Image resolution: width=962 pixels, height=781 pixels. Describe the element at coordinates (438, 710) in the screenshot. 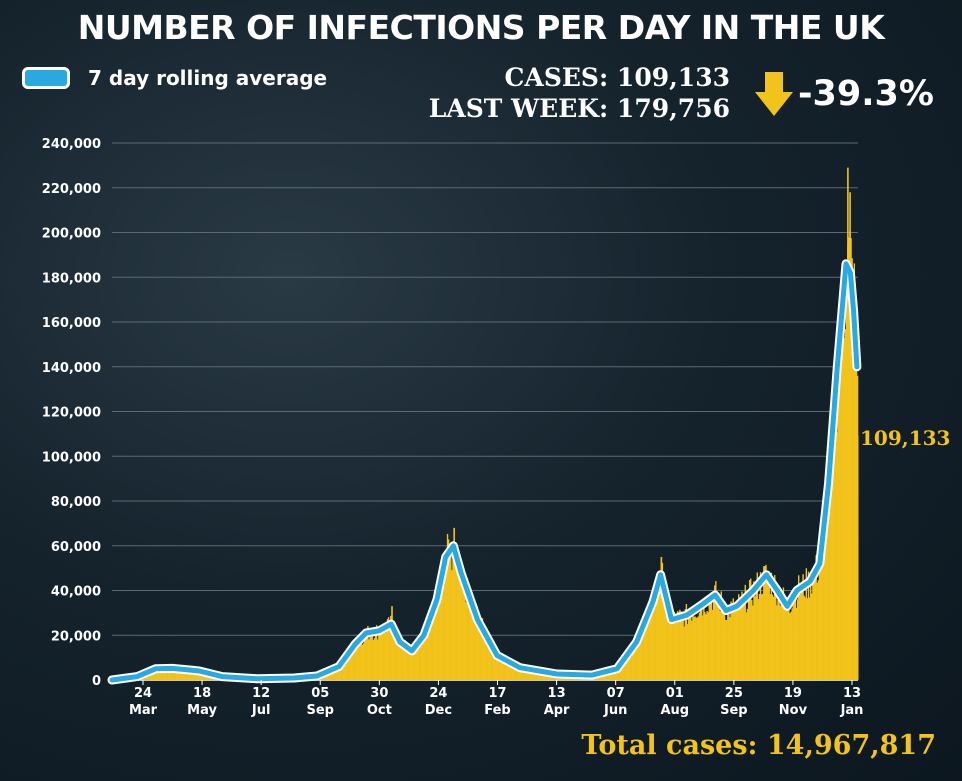

I see `x-tick-month: Dec` at that location.